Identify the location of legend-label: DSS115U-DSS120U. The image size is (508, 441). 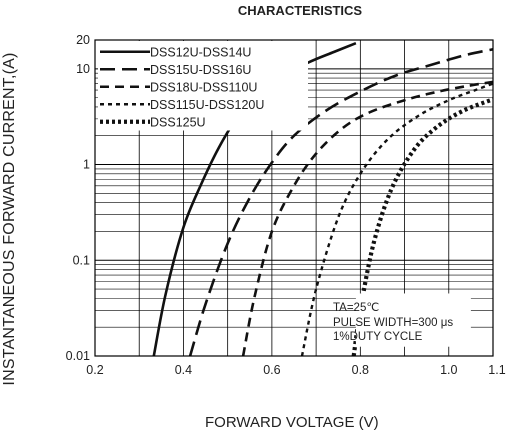
(207, 105).